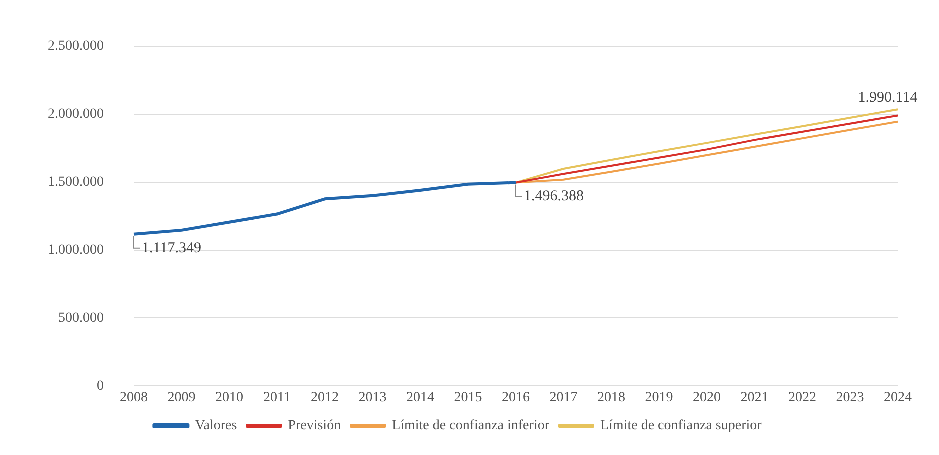 The height and width of the screenshot is (455, 939). Describe the element at coordinates (681, 426) in the screenshot. I see `legend-label: Límite de confianza superior` at that location.